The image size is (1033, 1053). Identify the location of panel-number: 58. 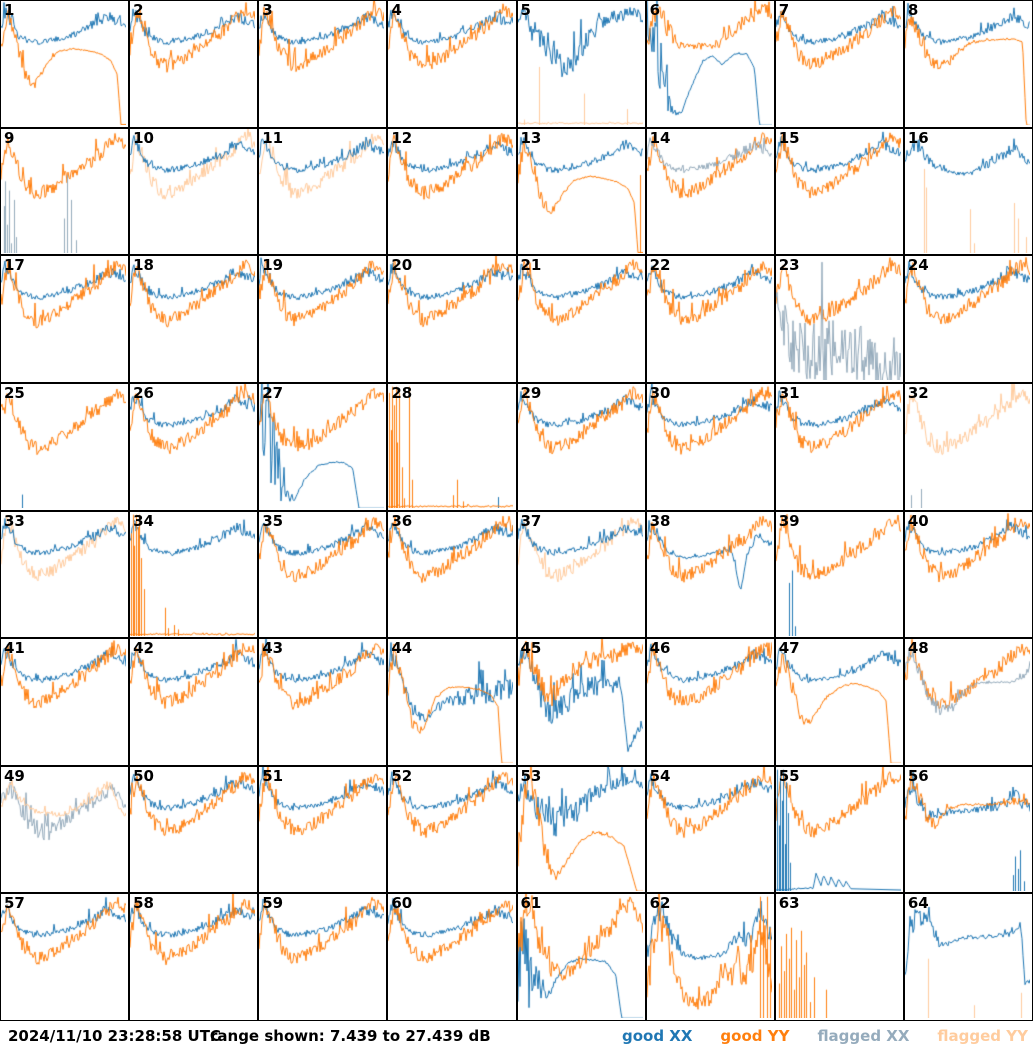
(143, 903).